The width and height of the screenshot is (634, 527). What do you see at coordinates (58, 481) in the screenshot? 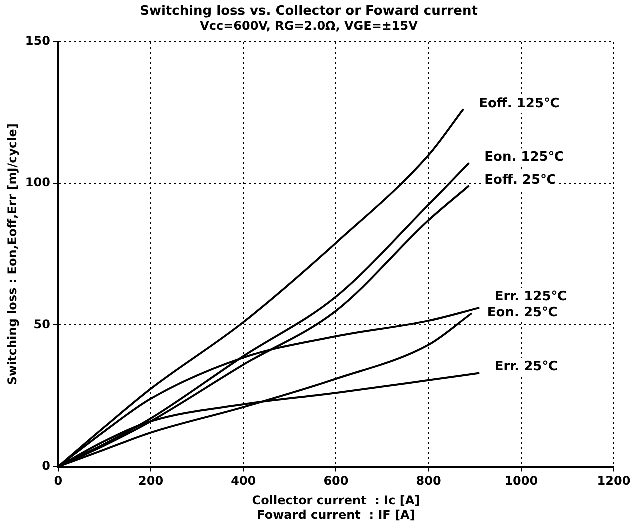
I see `x-tick-label: 0` at bounding box center [58, 481].